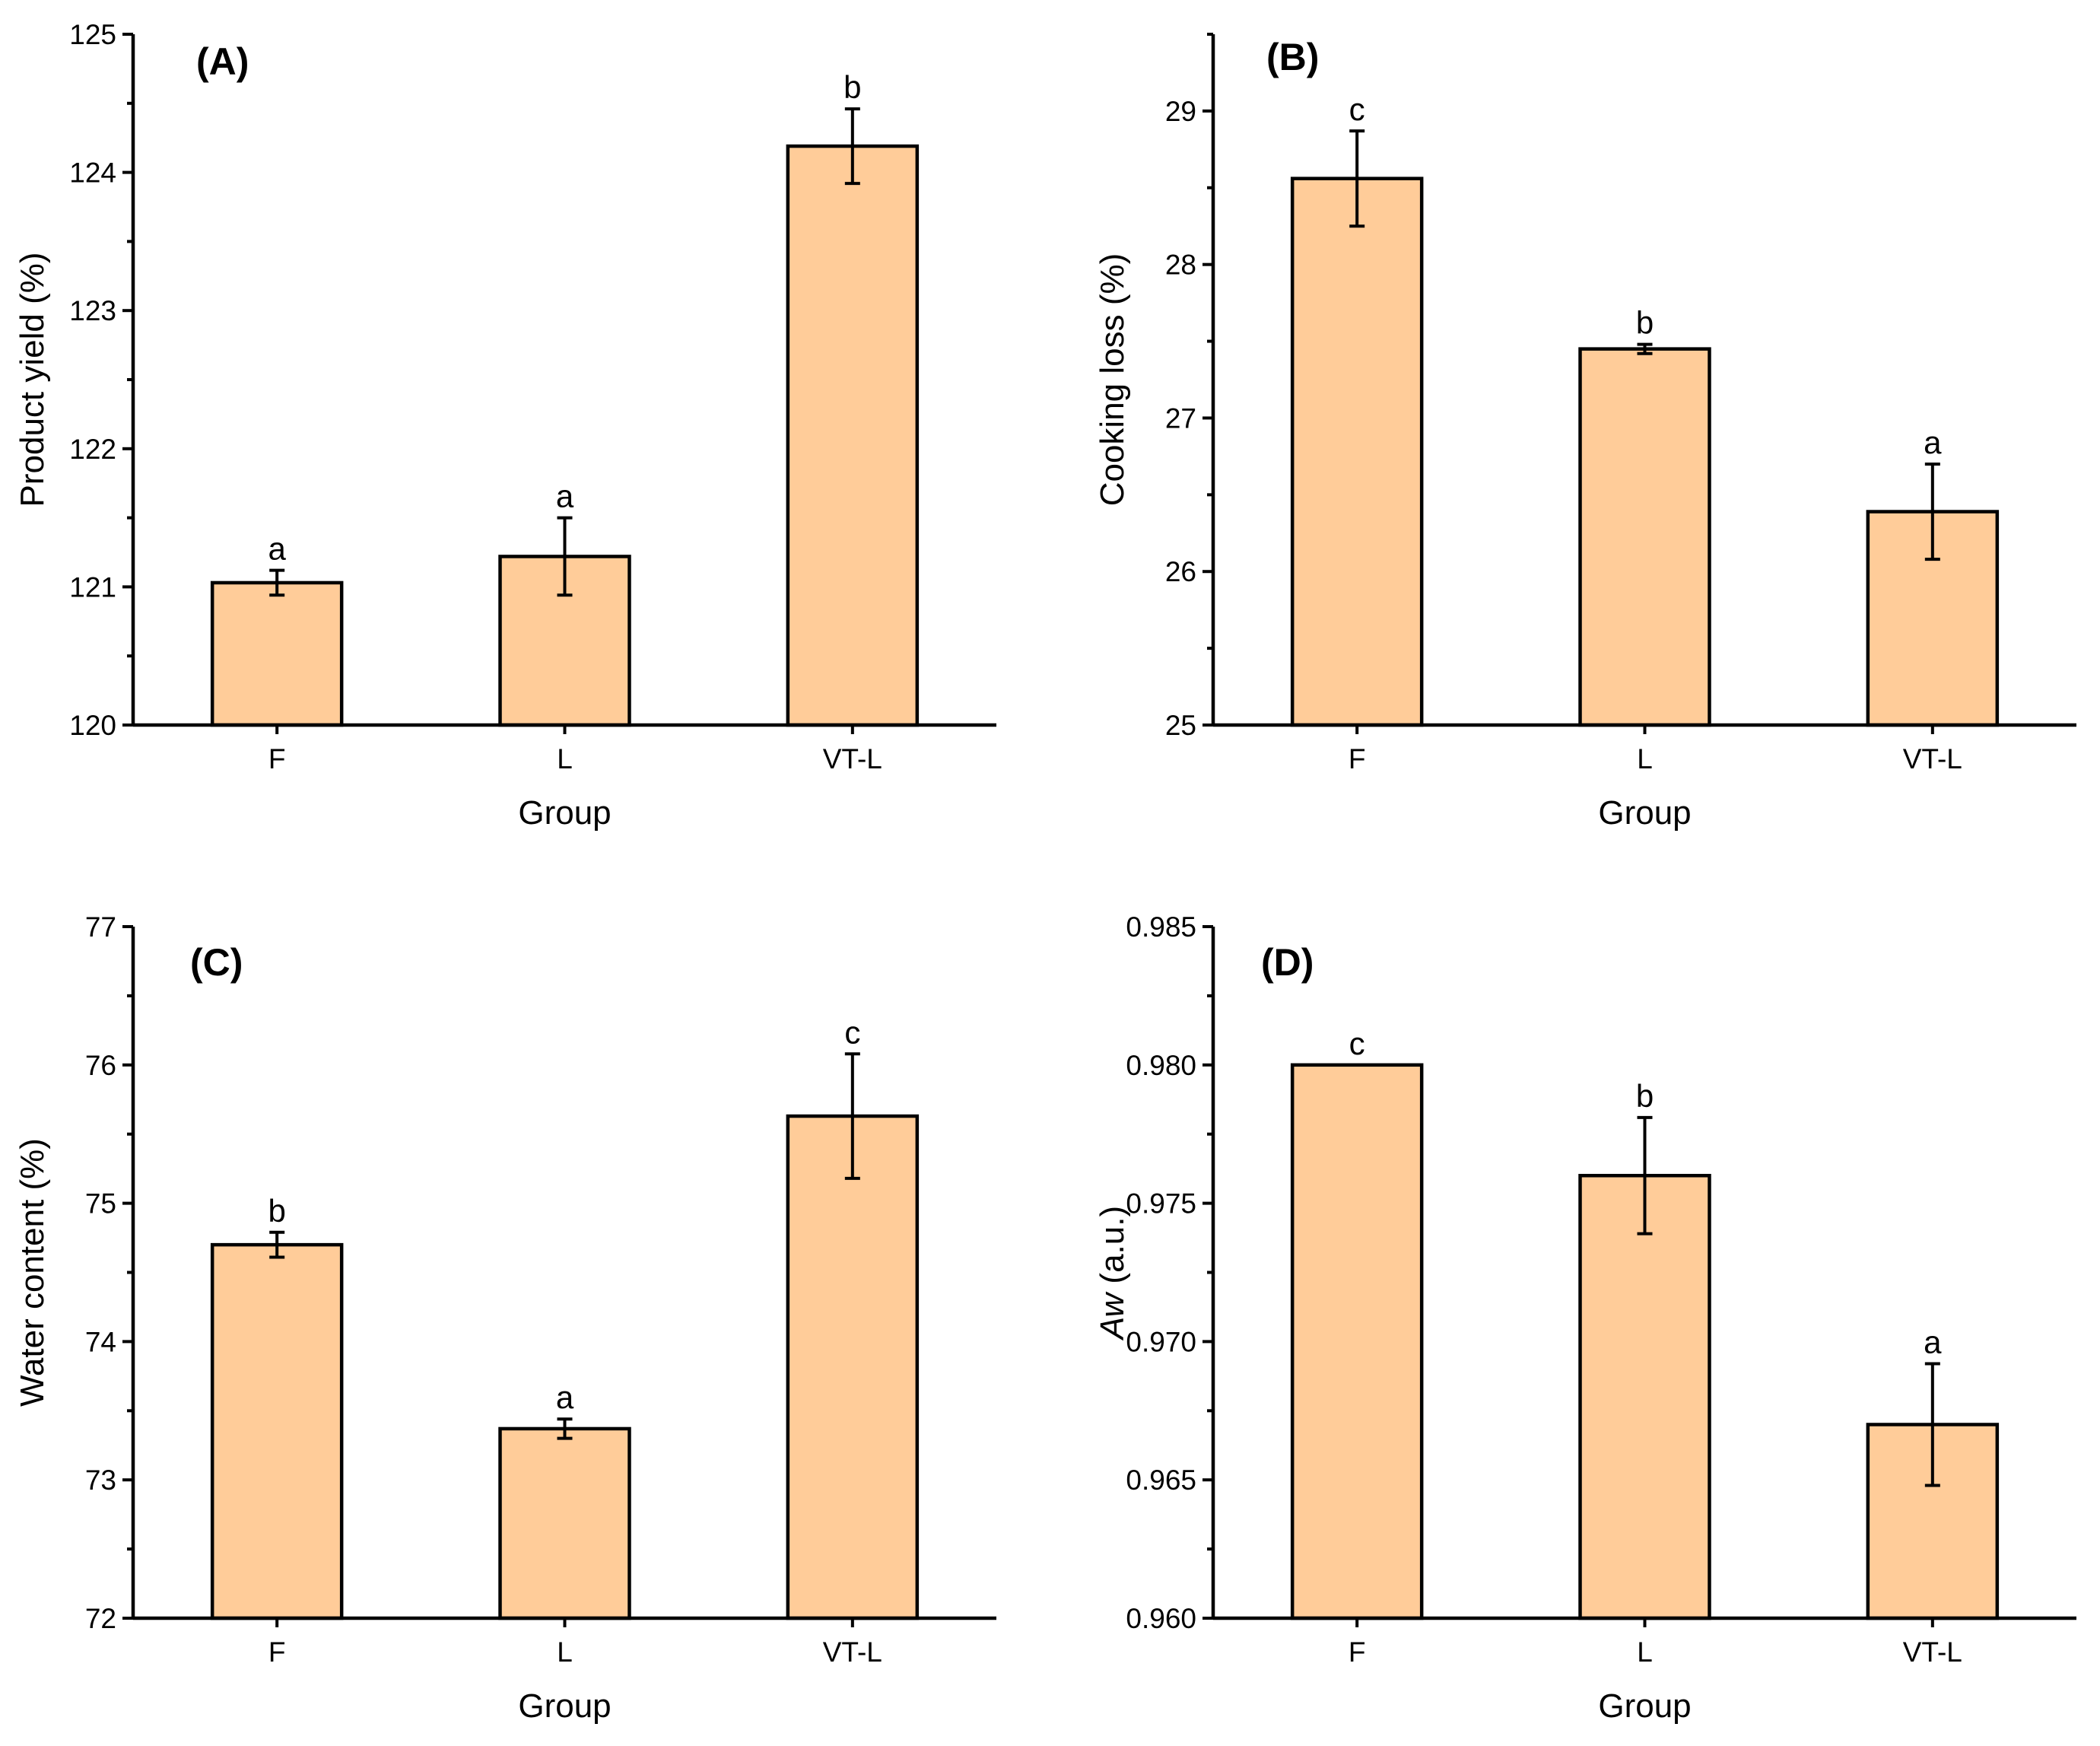 The height and width of the screenshot is (1746, 2100). I want to click on panel-label: (C), so click(216, 962).